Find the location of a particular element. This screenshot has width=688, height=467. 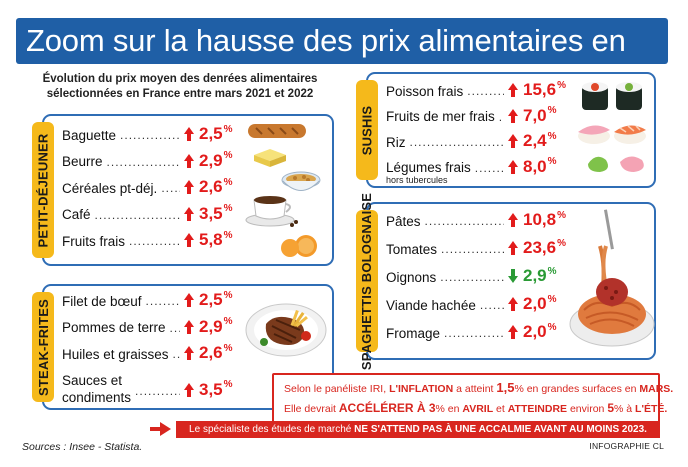

item-value: 2,5% is located at coordinates (208, 134).